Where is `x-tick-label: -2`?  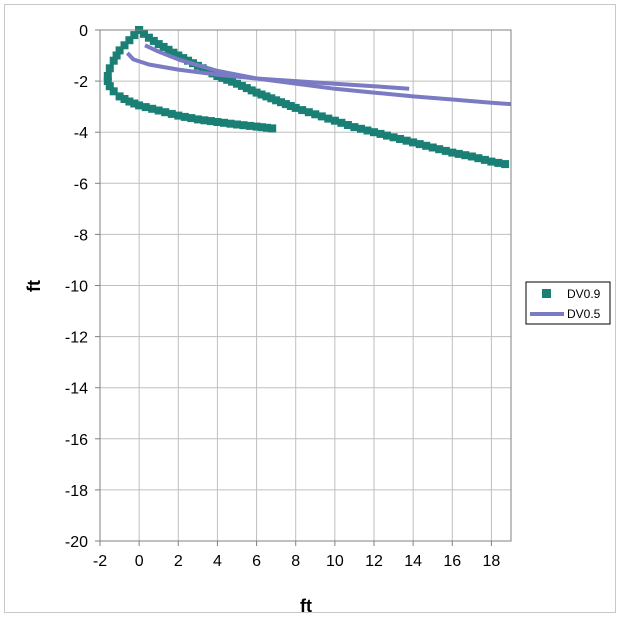 x-tick-label: -2 is located at coordinates (100, 561).